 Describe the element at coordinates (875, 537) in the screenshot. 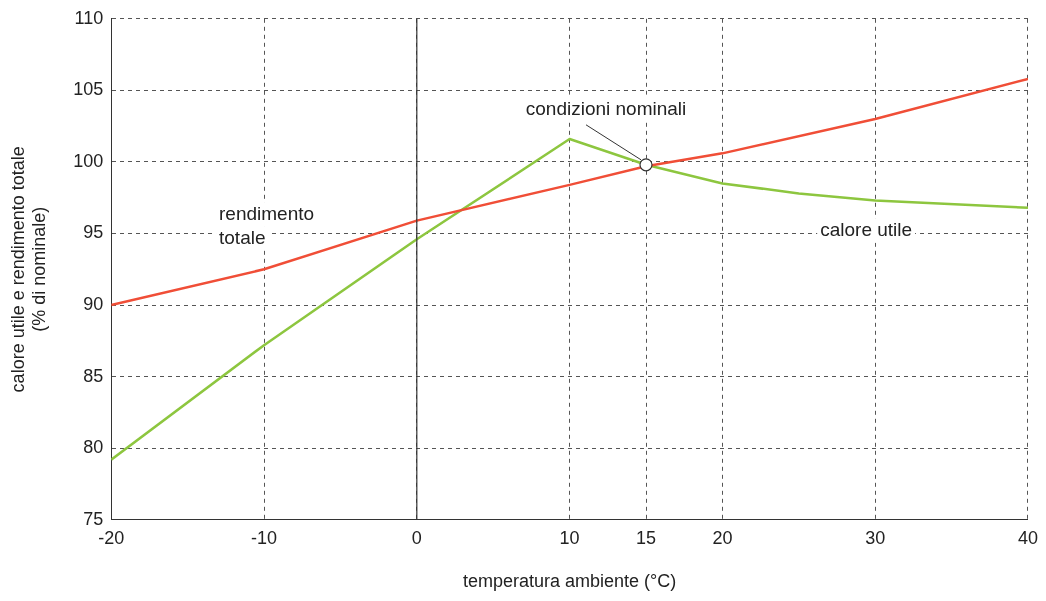

I see `x-tick-label: 30` at that location.